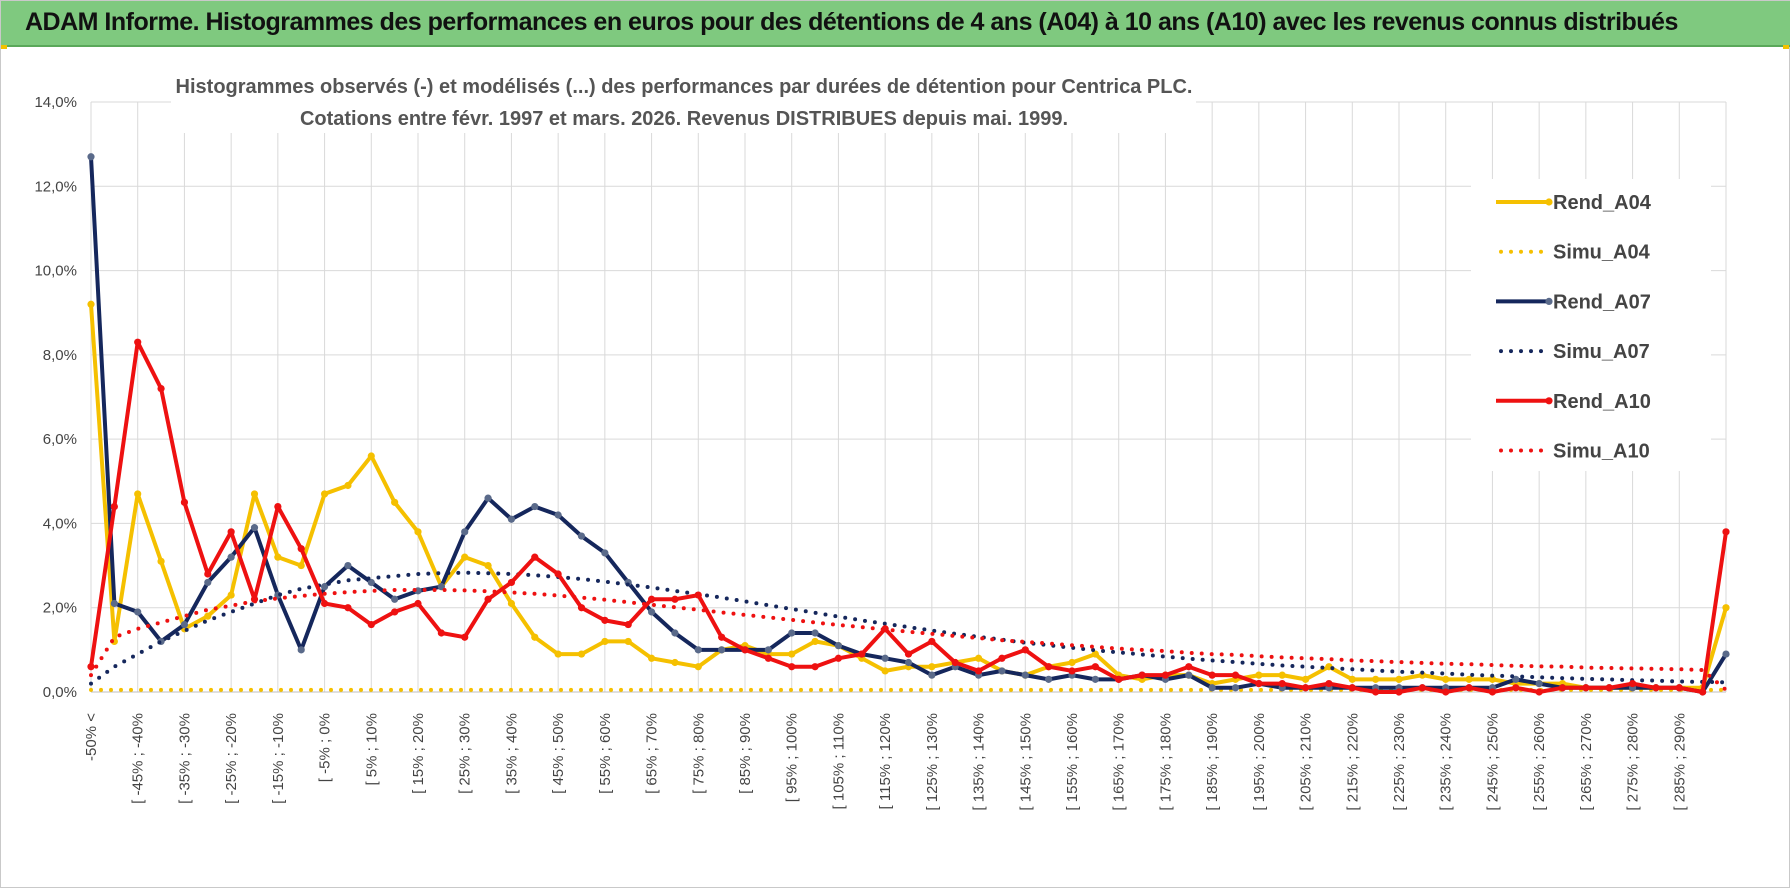 The image size is (1790, 888). What do you see at coordinates (838, 761) in the screenshot?
I see `x-tick-label: [ 105% ; 110%` at bounding box center [838, 761].